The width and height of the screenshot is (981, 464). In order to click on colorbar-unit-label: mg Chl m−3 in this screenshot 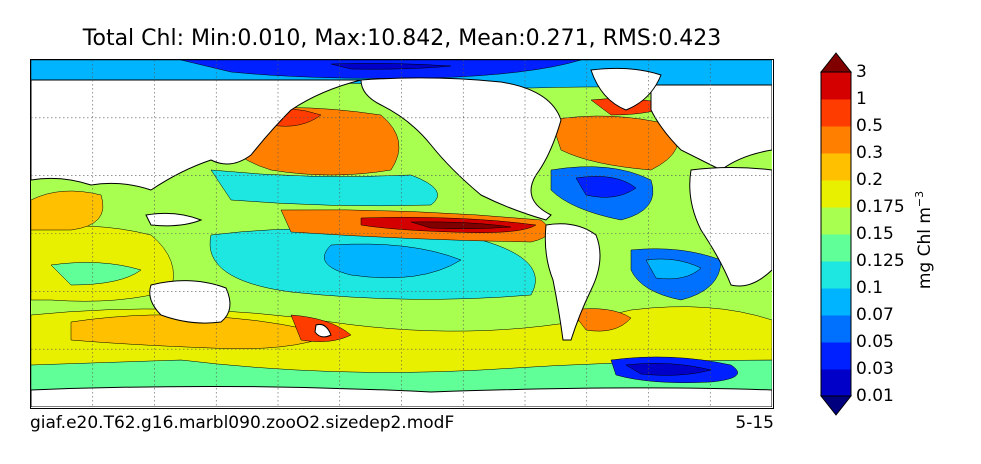, I will do `click(924, 240)`.